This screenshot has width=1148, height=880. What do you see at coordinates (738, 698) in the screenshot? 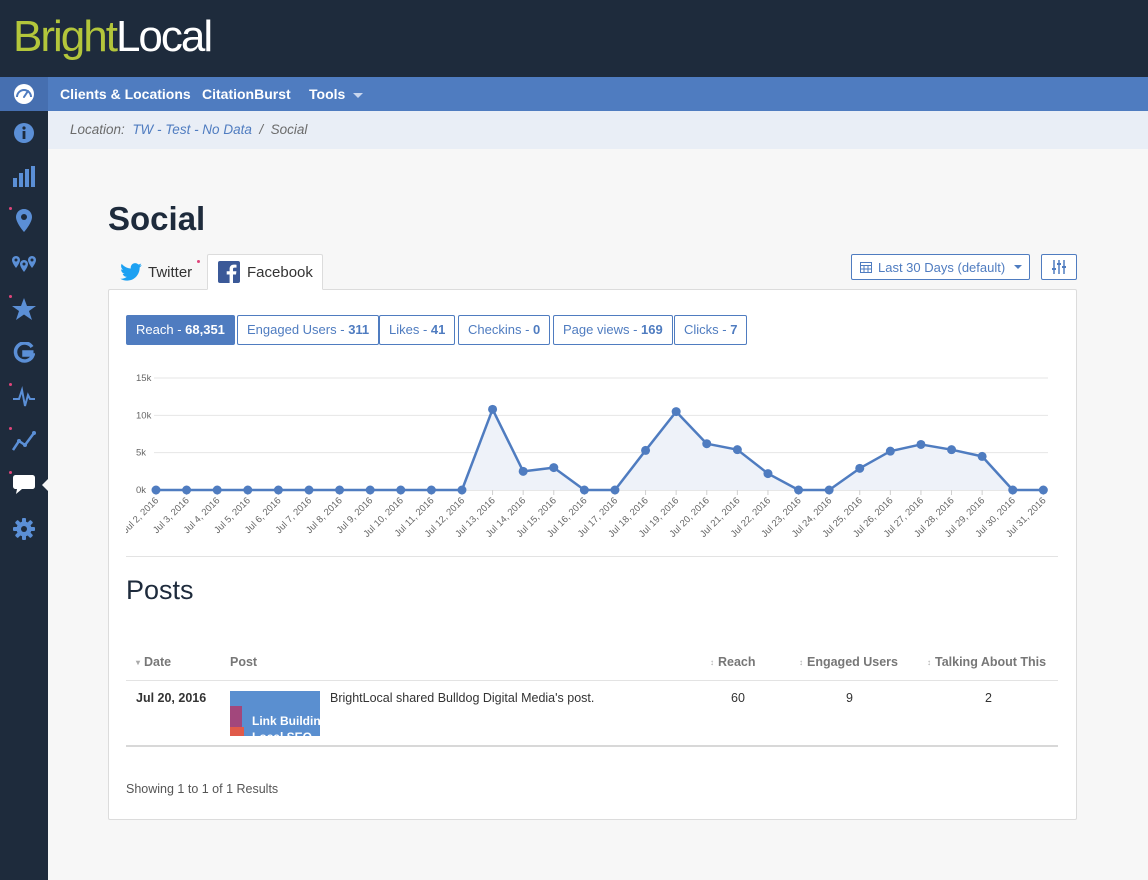
I see `post-reach: 60` at bounding box center [738, 698].